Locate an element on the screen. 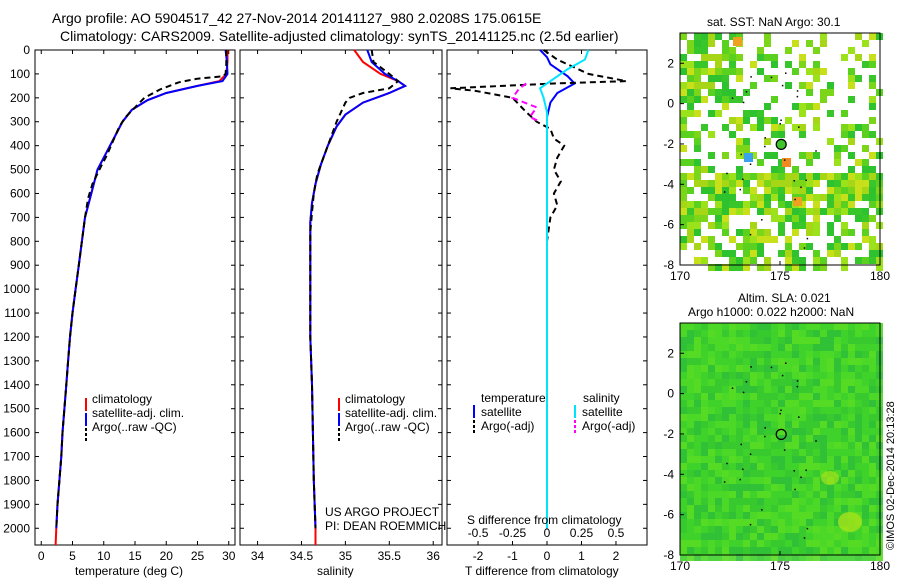 The height and width of the screenshot is (580, 900). map-y-tick-label: 0 is located at coordinates (670, 394).